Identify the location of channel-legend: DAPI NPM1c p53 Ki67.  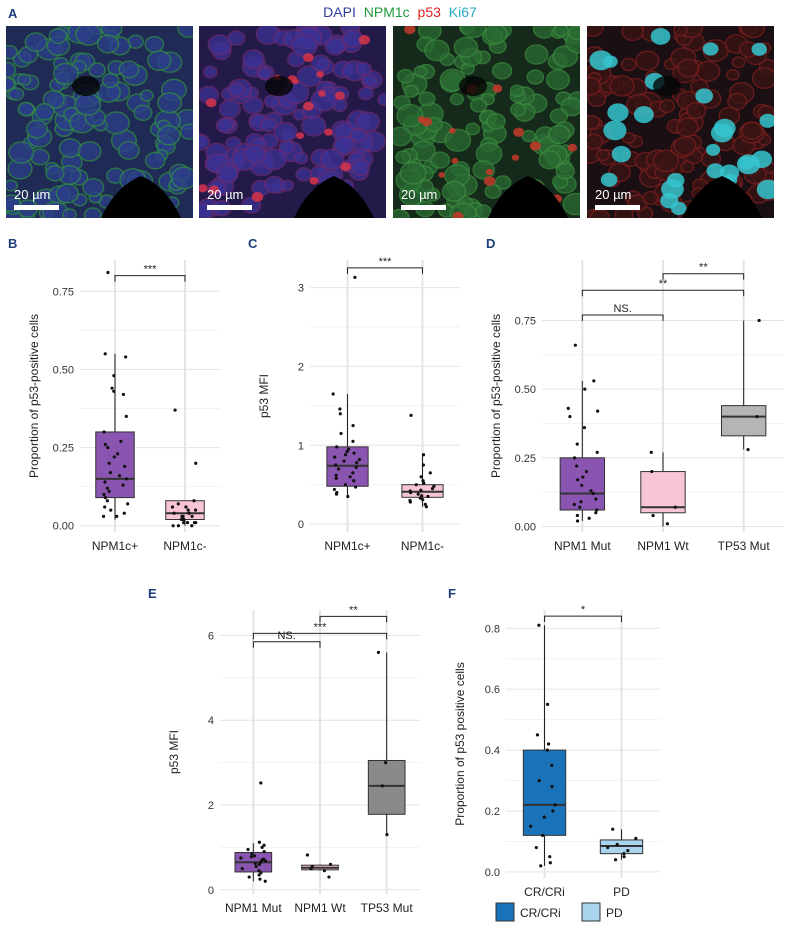
(400, 12).